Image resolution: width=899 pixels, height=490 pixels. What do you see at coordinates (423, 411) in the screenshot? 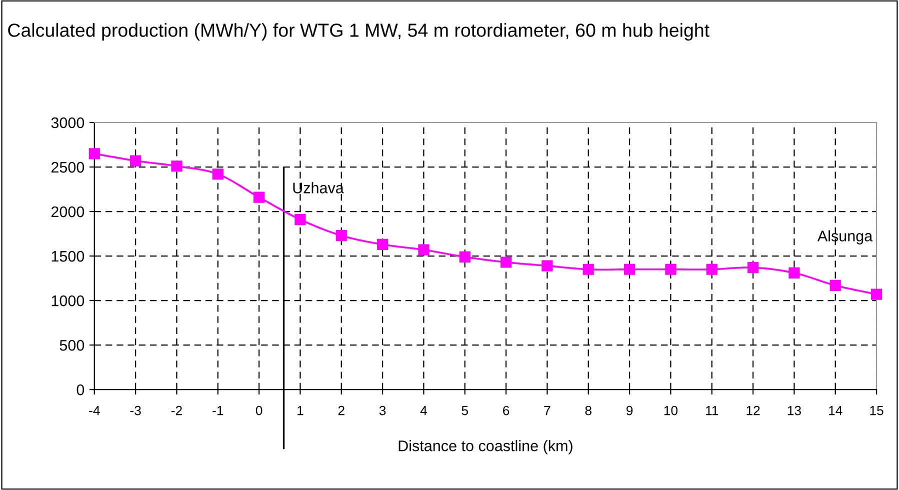
I see `x-tick-label: 4` at bounding box center [423, 411].